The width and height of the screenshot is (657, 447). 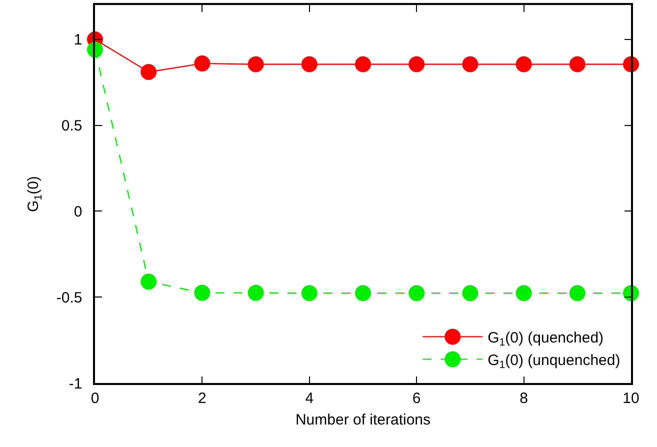 I want to click on x-tick-label: 8, so click(x=524, y=398).